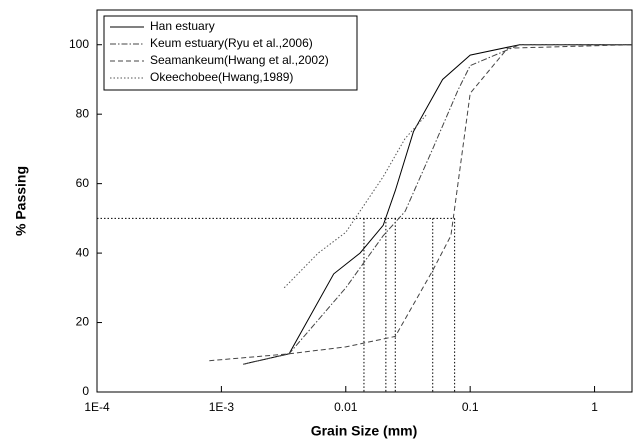  I want to click on x-axis-label: Grain Size (mm), so click(364, 431).